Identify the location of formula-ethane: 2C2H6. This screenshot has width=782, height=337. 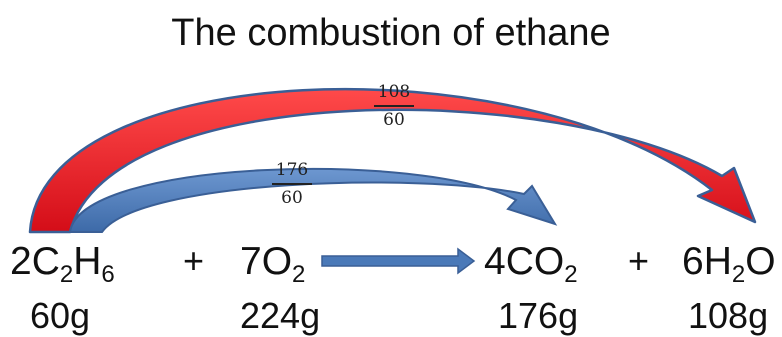
(62, 263).